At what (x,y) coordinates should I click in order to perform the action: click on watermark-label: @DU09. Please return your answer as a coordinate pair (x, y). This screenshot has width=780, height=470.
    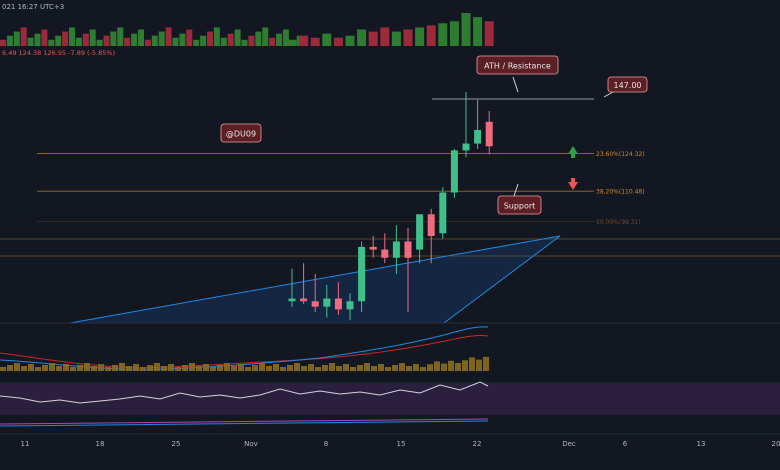
    Looking at the image, I should click on (241, 133).